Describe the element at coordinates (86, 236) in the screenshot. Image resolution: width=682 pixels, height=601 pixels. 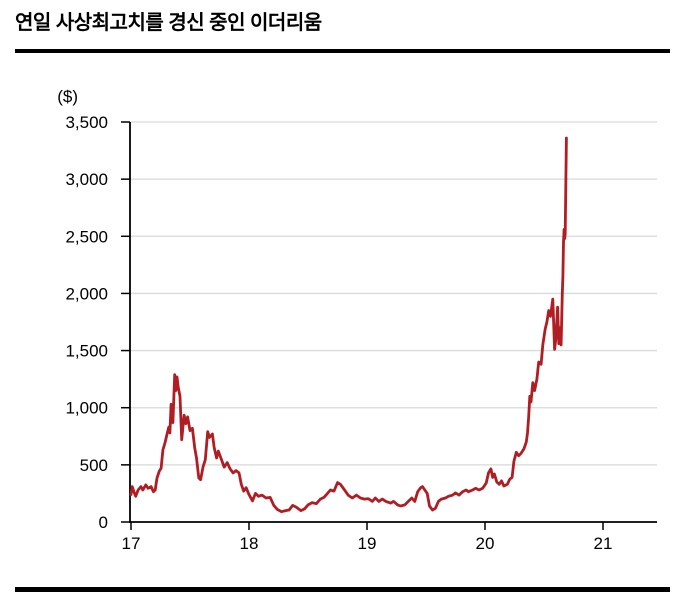
I see `y-tick-label: 2,500` at that location.